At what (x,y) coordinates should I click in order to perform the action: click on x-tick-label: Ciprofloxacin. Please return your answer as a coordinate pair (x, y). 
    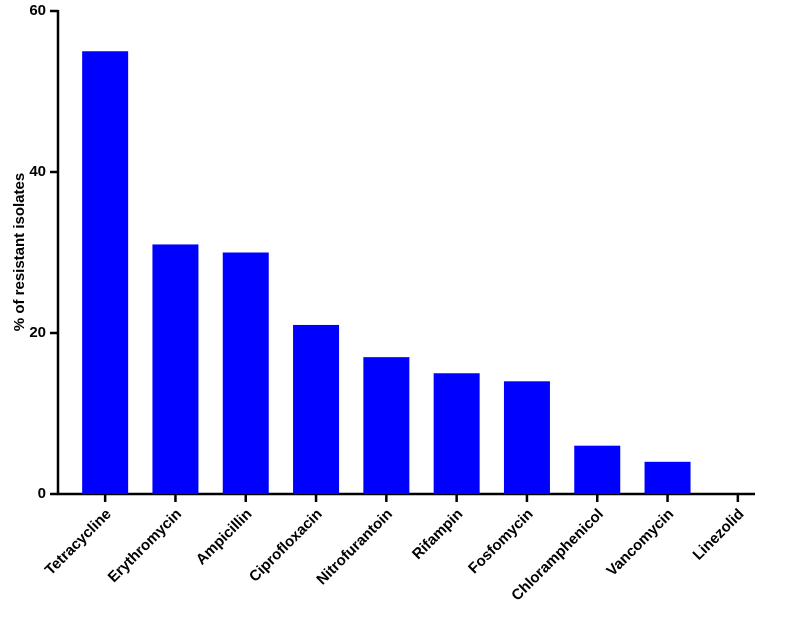
    Looking at the image, I should click on (286, 546).